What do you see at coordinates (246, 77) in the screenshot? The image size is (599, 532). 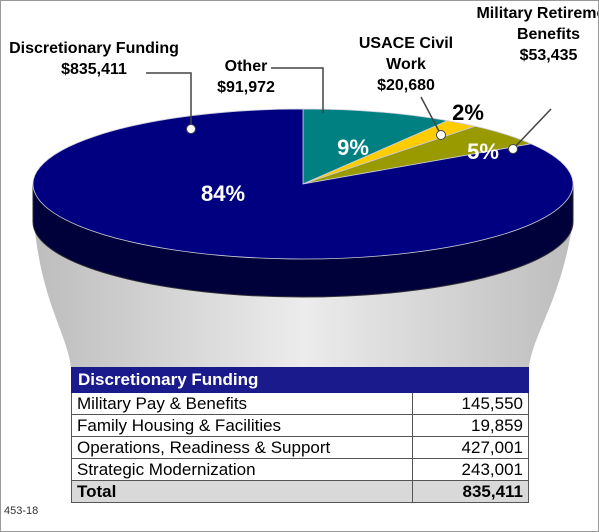 I see `slice-label: Other $91,972` at bounding box center [246, 77].